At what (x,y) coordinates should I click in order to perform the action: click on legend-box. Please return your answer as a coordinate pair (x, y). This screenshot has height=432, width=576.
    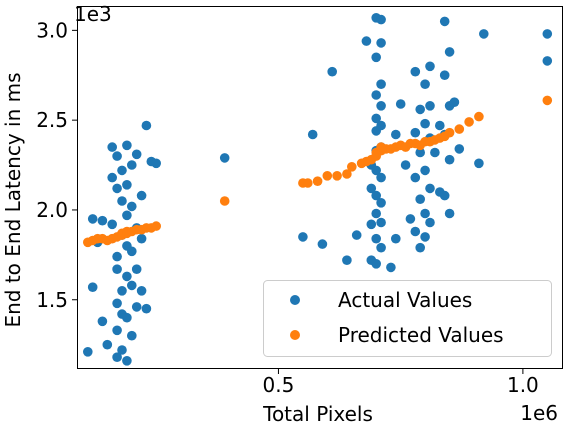
    Looking at the image, I should click on (407, 318).